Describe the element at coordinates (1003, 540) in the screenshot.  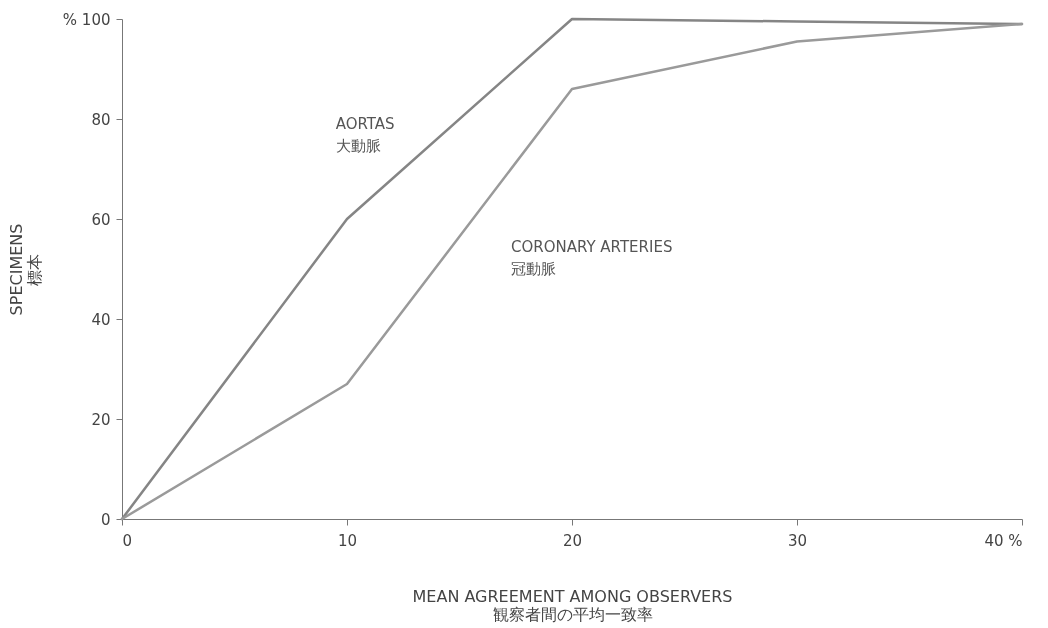
I see `x-tick-label: 40 %` at that location.